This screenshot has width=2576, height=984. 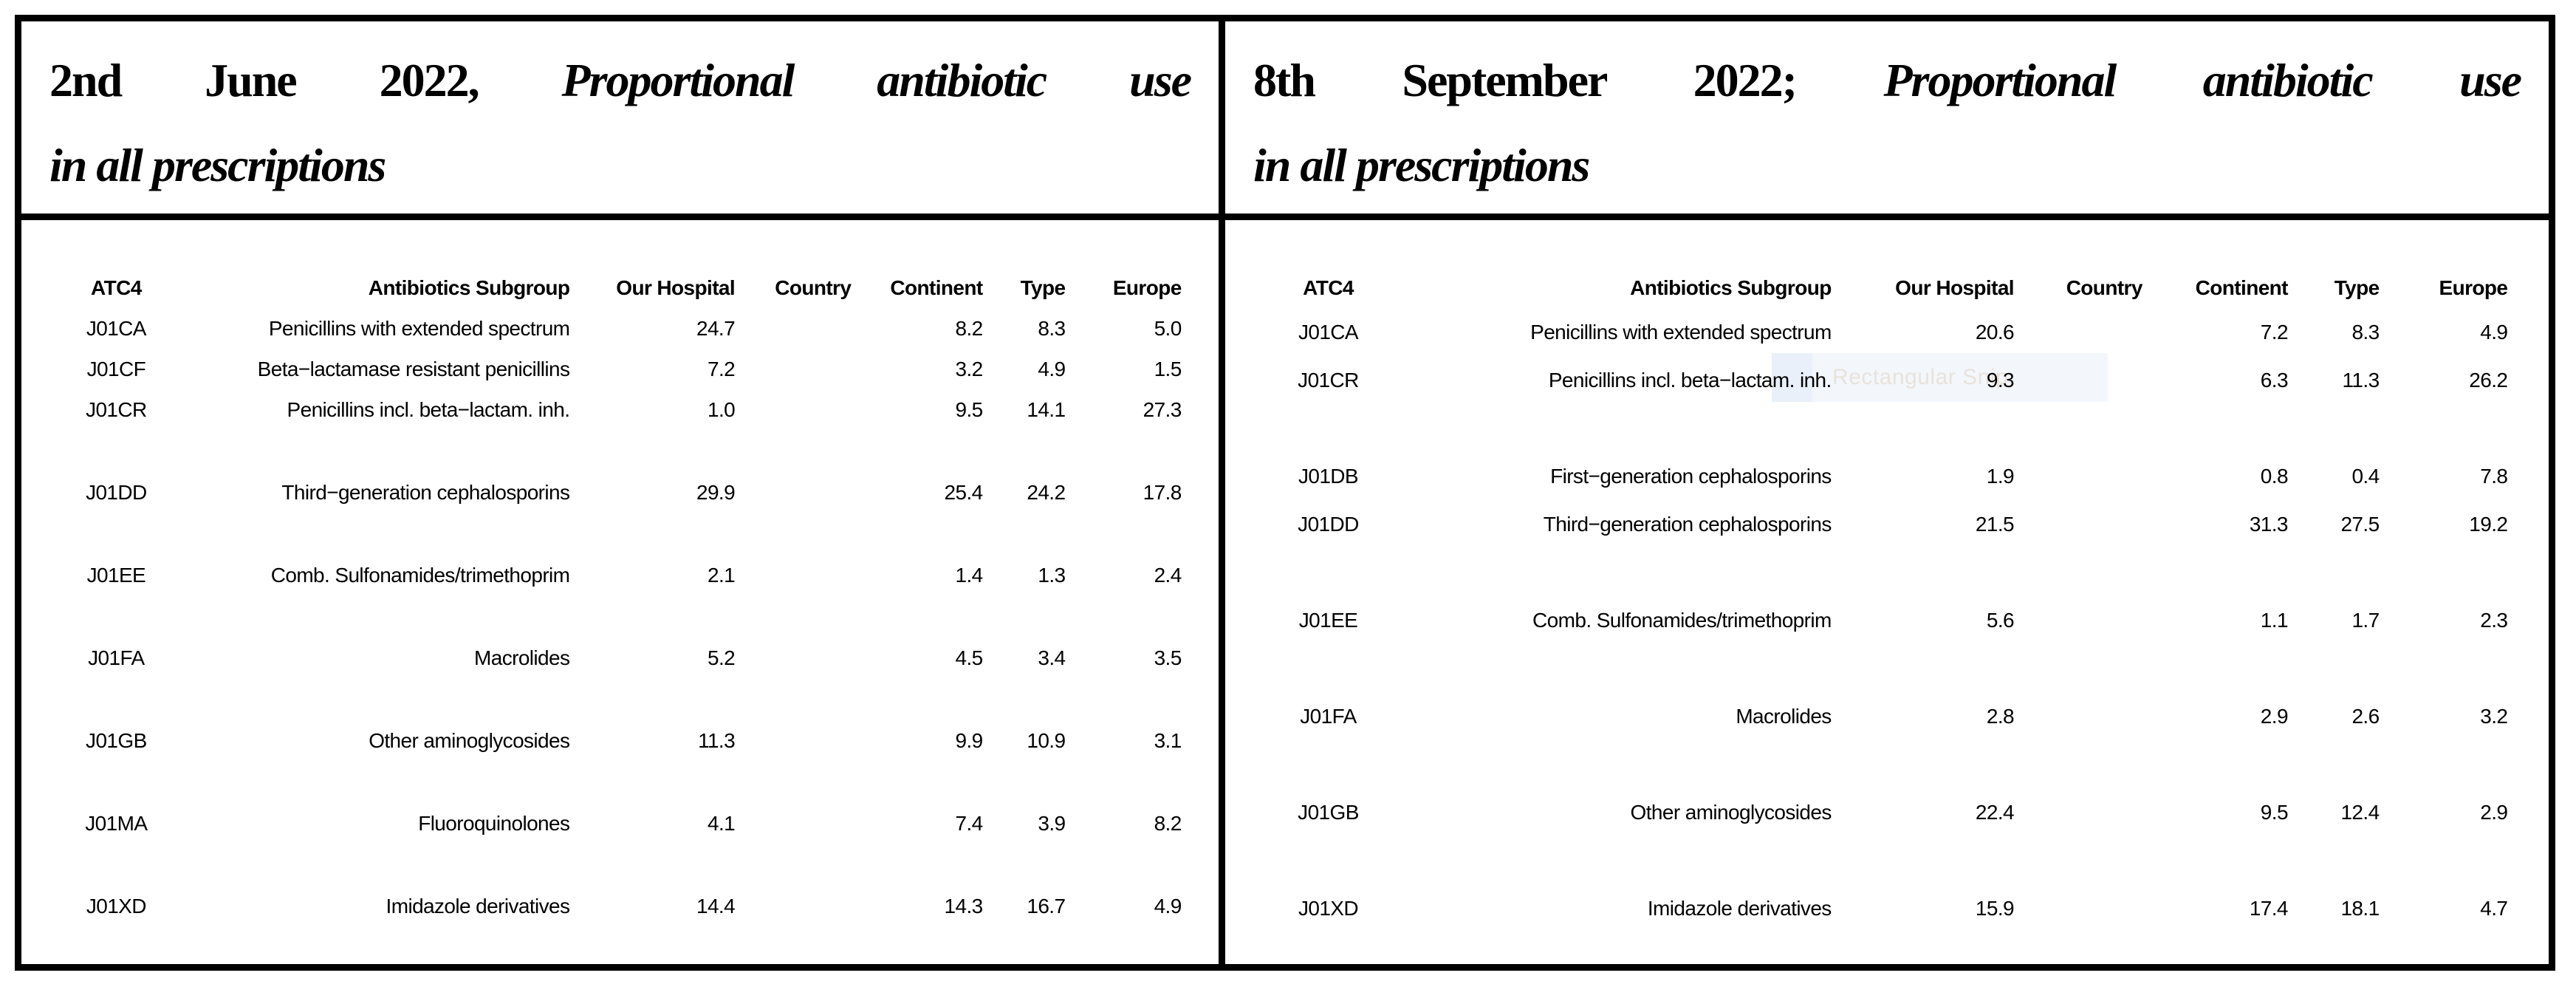 I want to click on cell-europe: 2.3, so click(x=2494, y=620).